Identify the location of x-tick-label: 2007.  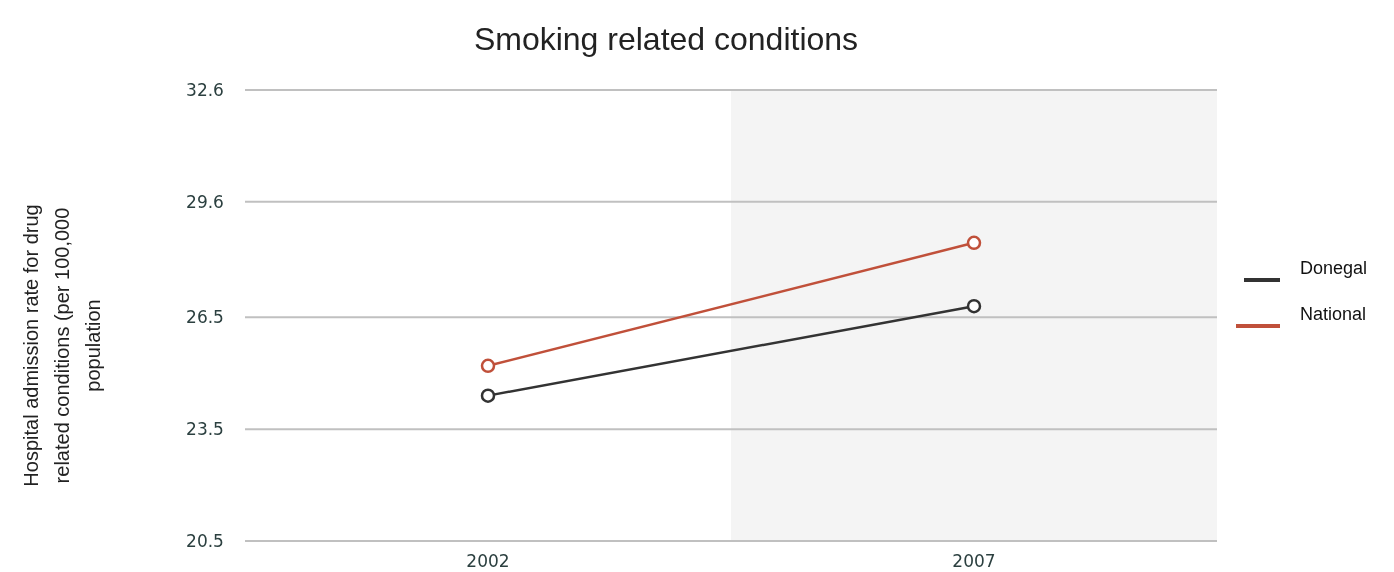
(974, 561).